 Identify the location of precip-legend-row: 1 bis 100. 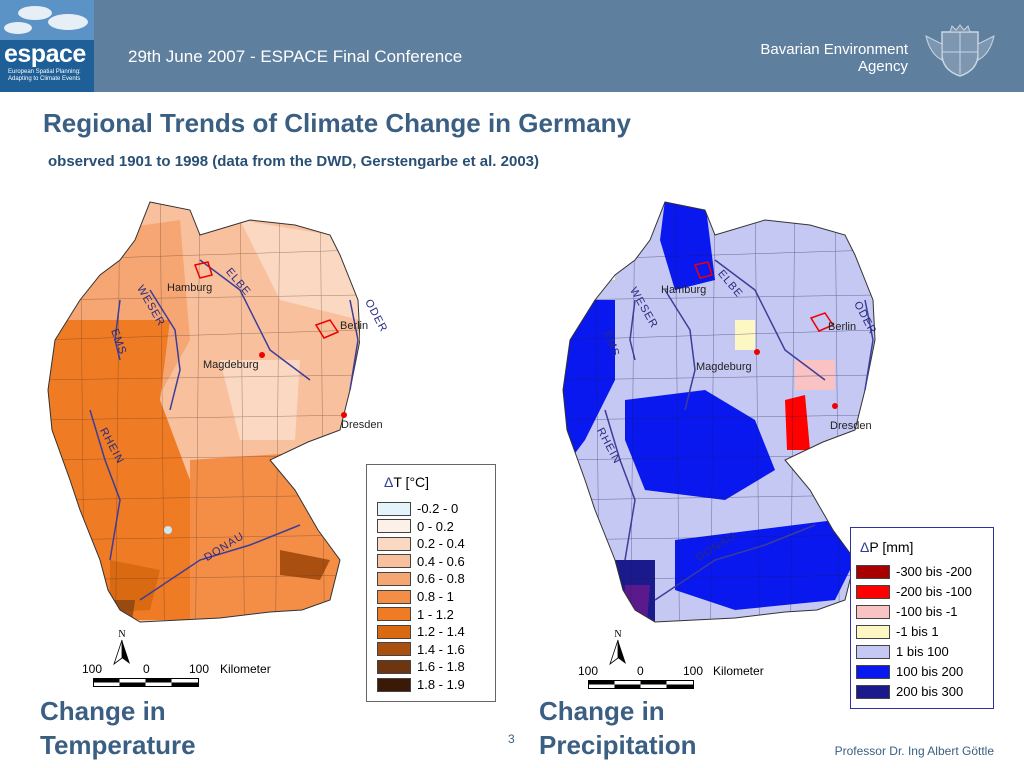
(902, 651).